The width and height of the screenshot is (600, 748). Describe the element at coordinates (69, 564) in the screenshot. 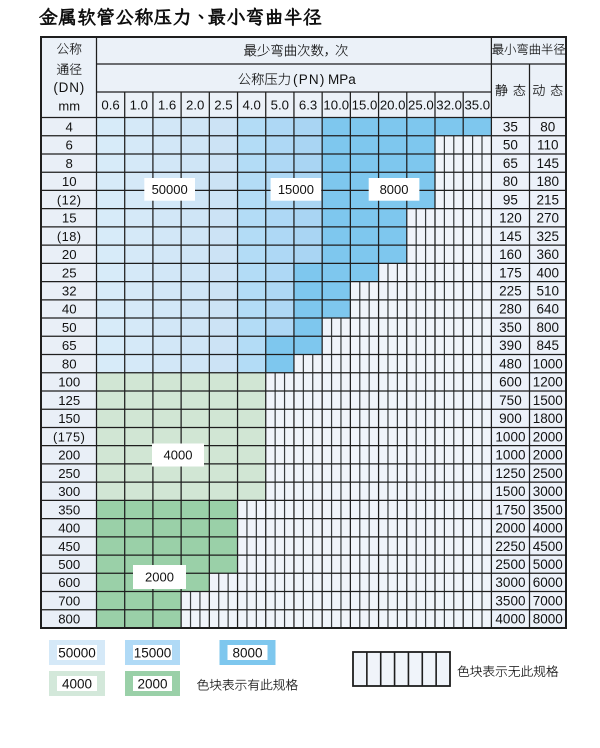

I see `svg-text: 500` at that location.